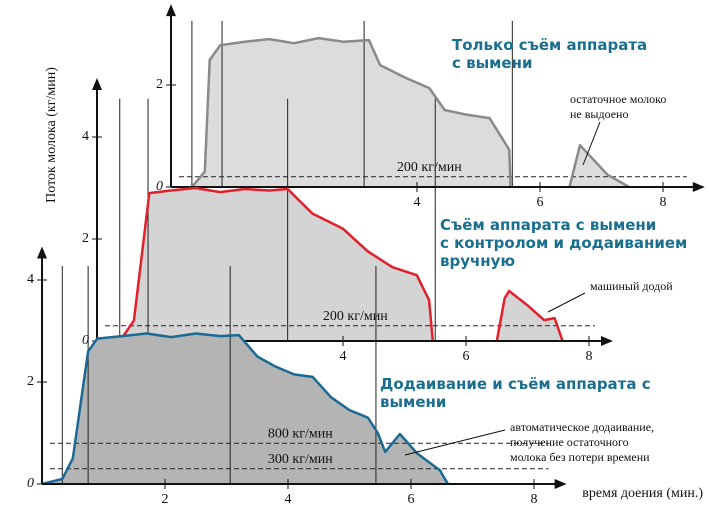 This screenshot has height=508, width=709. What do you see at coordinates (165, 499) in the screenshot?
I see `x-tick-label: 2` at bounding box center [165, 499].